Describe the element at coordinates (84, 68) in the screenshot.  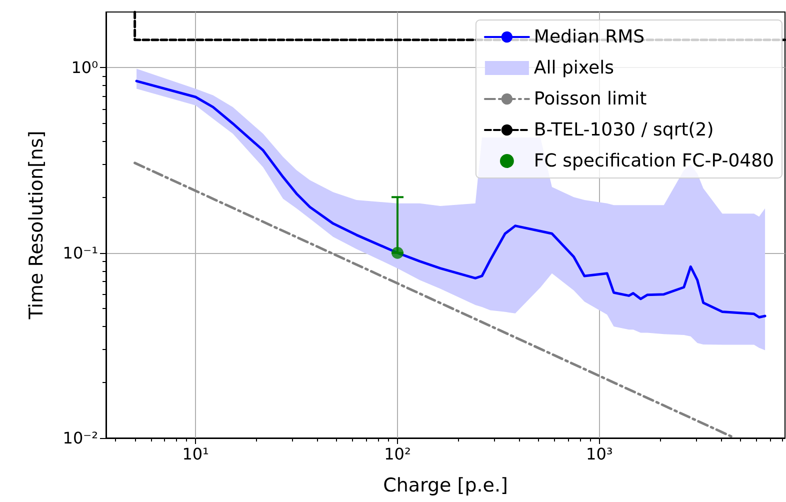
I see `y-tick-label: 10⁰` at that location.